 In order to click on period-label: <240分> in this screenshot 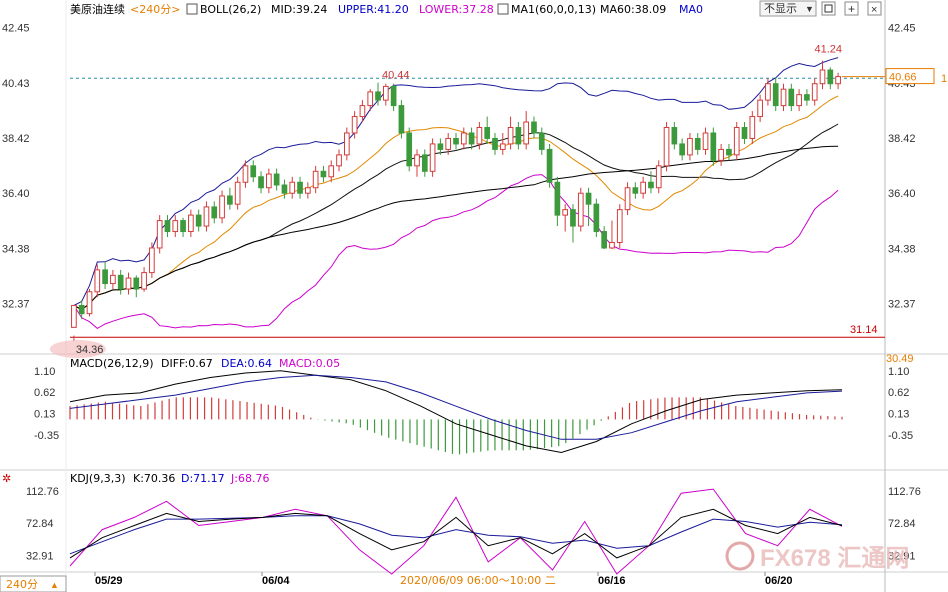, I will do `click(155, 9)`.